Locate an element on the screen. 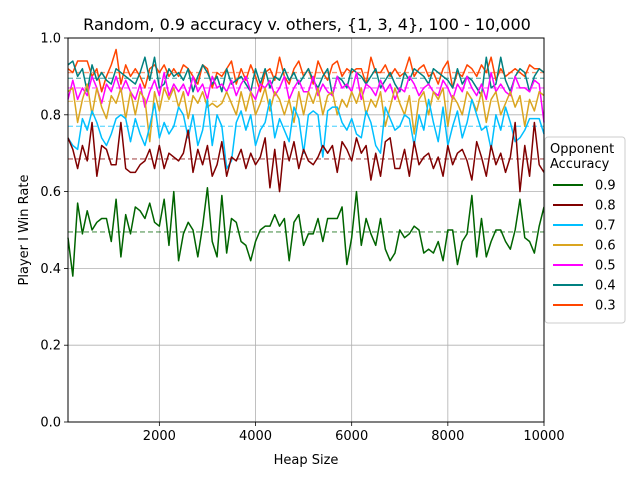  series-line-0.9 is located at coordinates (306, 232).